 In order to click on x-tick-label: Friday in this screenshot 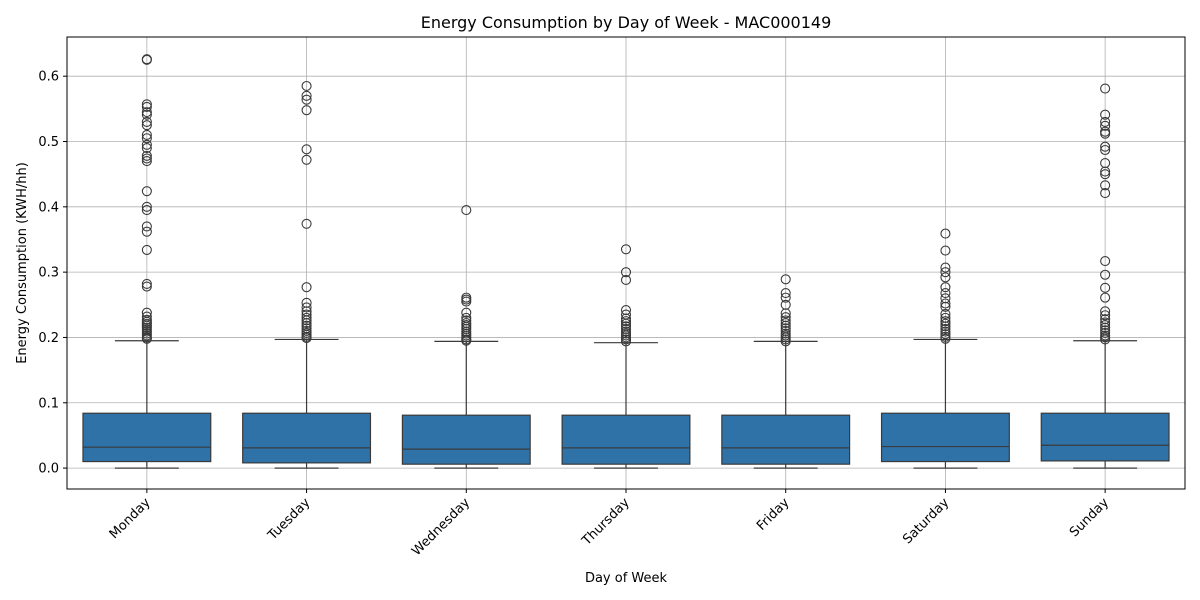, I will do `click(773, 514)`.